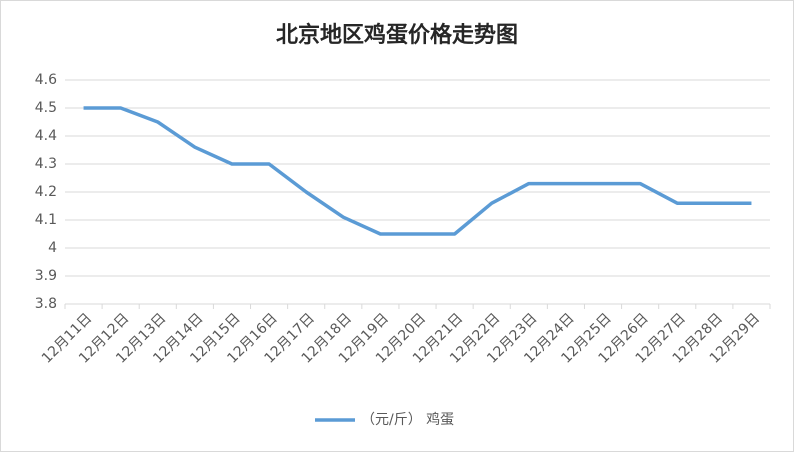 The image size is (794, 452). Describe the element at coordinates (46, 276) in the screenshot. I see `y-tick-label: 3.9` at that location.